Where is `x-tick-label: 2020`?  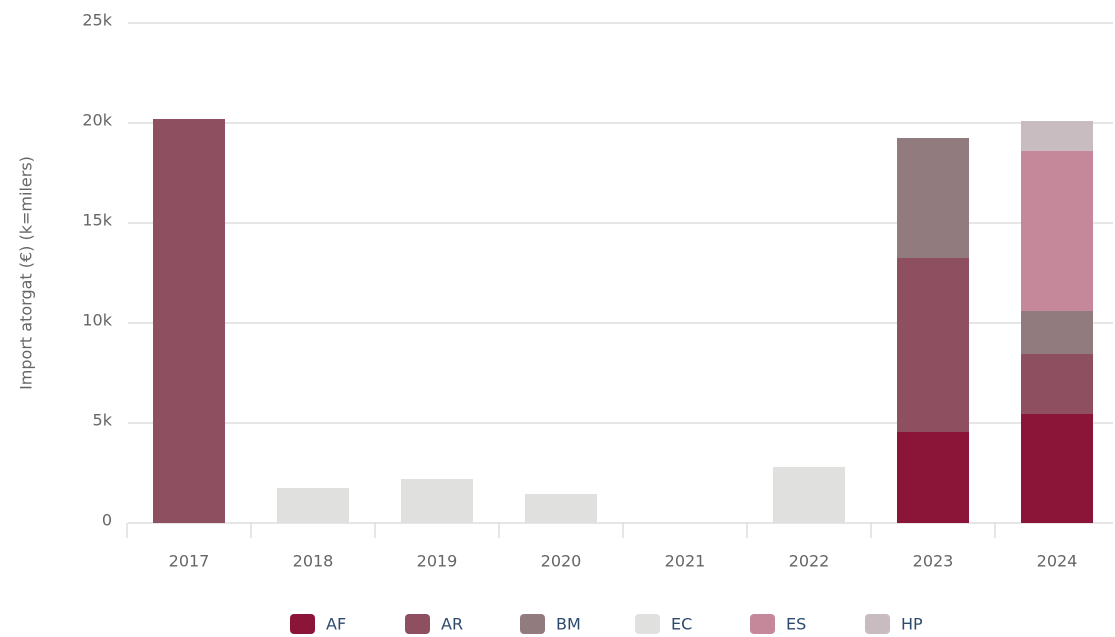 x-tick-label: 2020 is located at coordinates (561, 561).